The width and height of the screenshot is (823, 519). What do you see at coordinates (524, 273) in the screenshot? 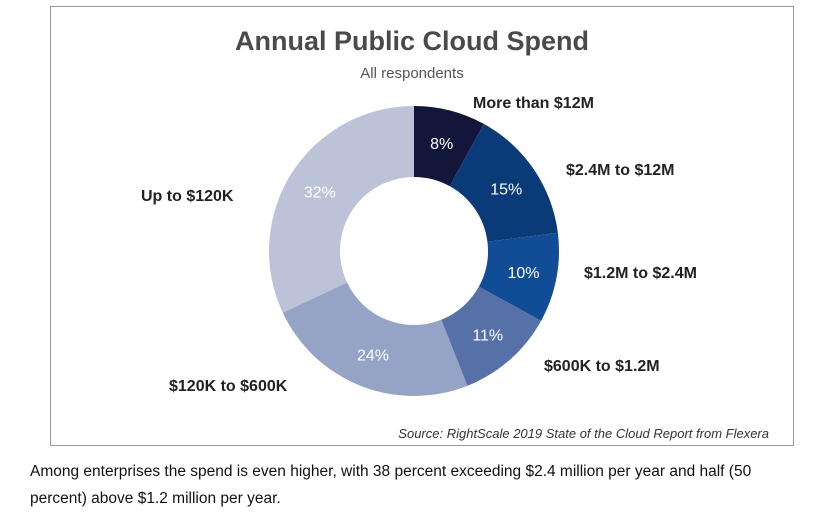
I see `percent-label: 10%` at bounding box center [524, 273].